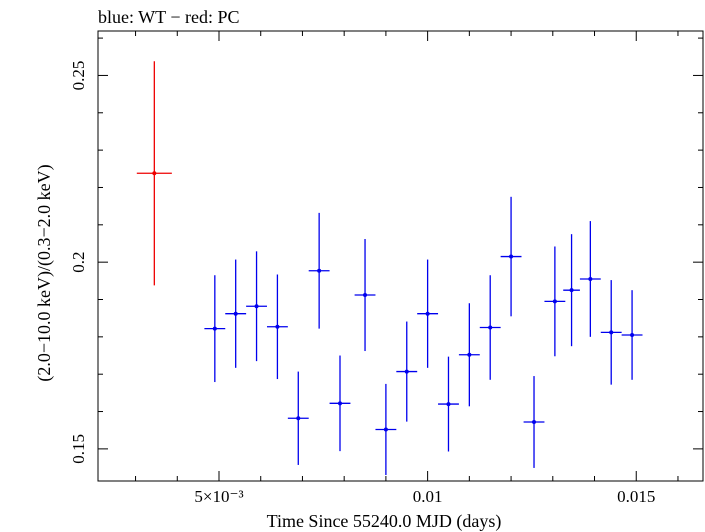 Image resolution: width=705 pixels, height=532 pixels. I want to click on y-tick-label: 0.2, so click(78, 262).